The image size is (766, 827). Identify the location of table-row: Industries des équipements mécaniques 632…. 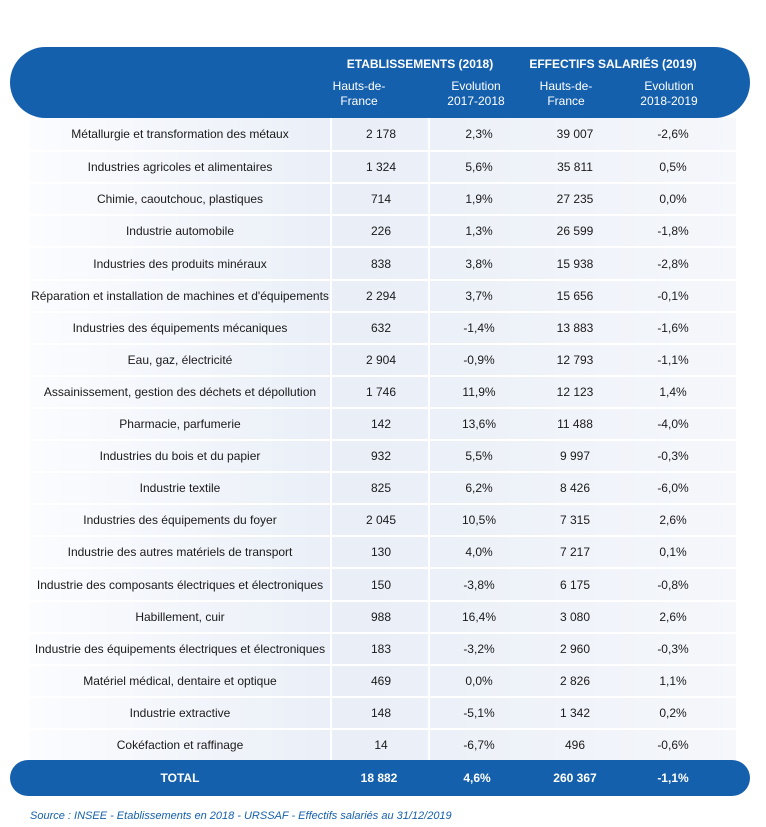
(383, 326).